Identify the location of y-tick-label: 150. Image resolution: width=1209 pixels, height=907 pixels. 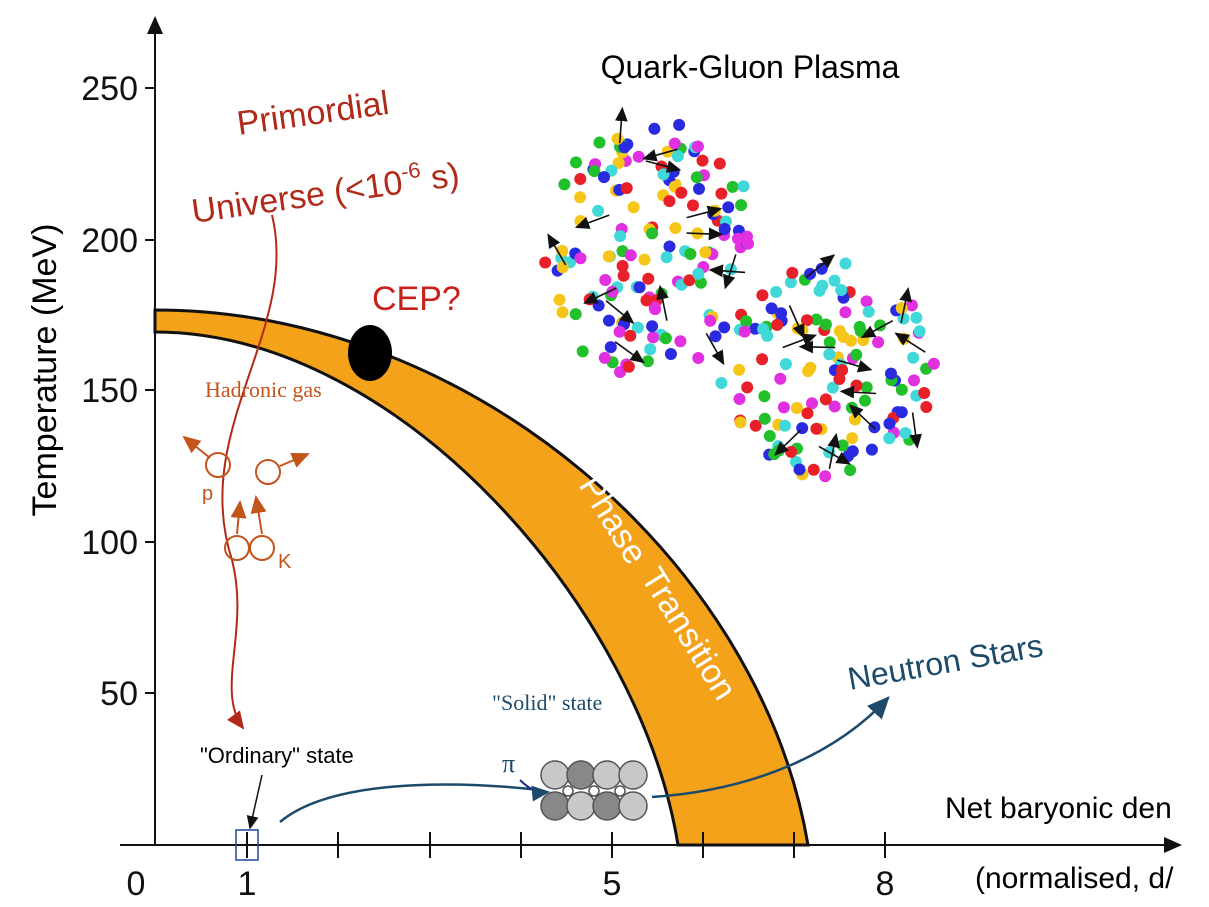
(109, 391).